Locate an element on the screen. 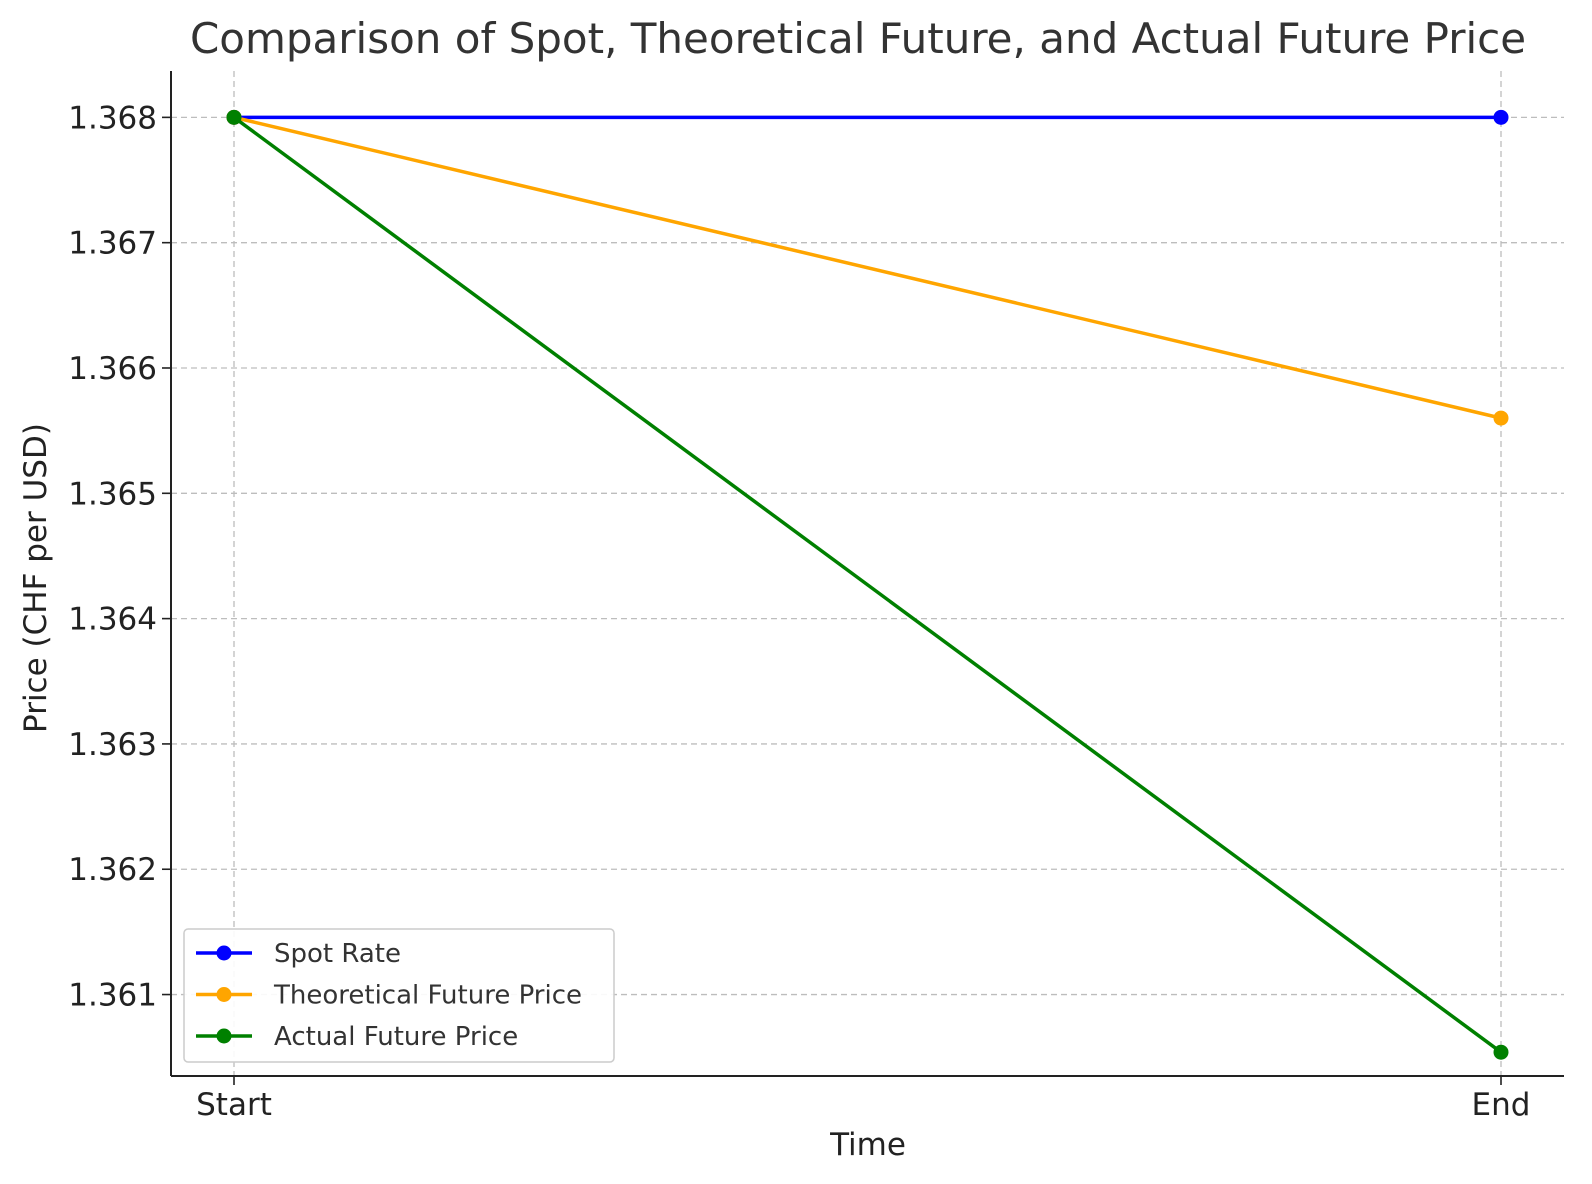 Image resolution: width=1592 pixels, height=1184 pixels. y-tick-label: 1.361 is located at coordinates (112, 996).